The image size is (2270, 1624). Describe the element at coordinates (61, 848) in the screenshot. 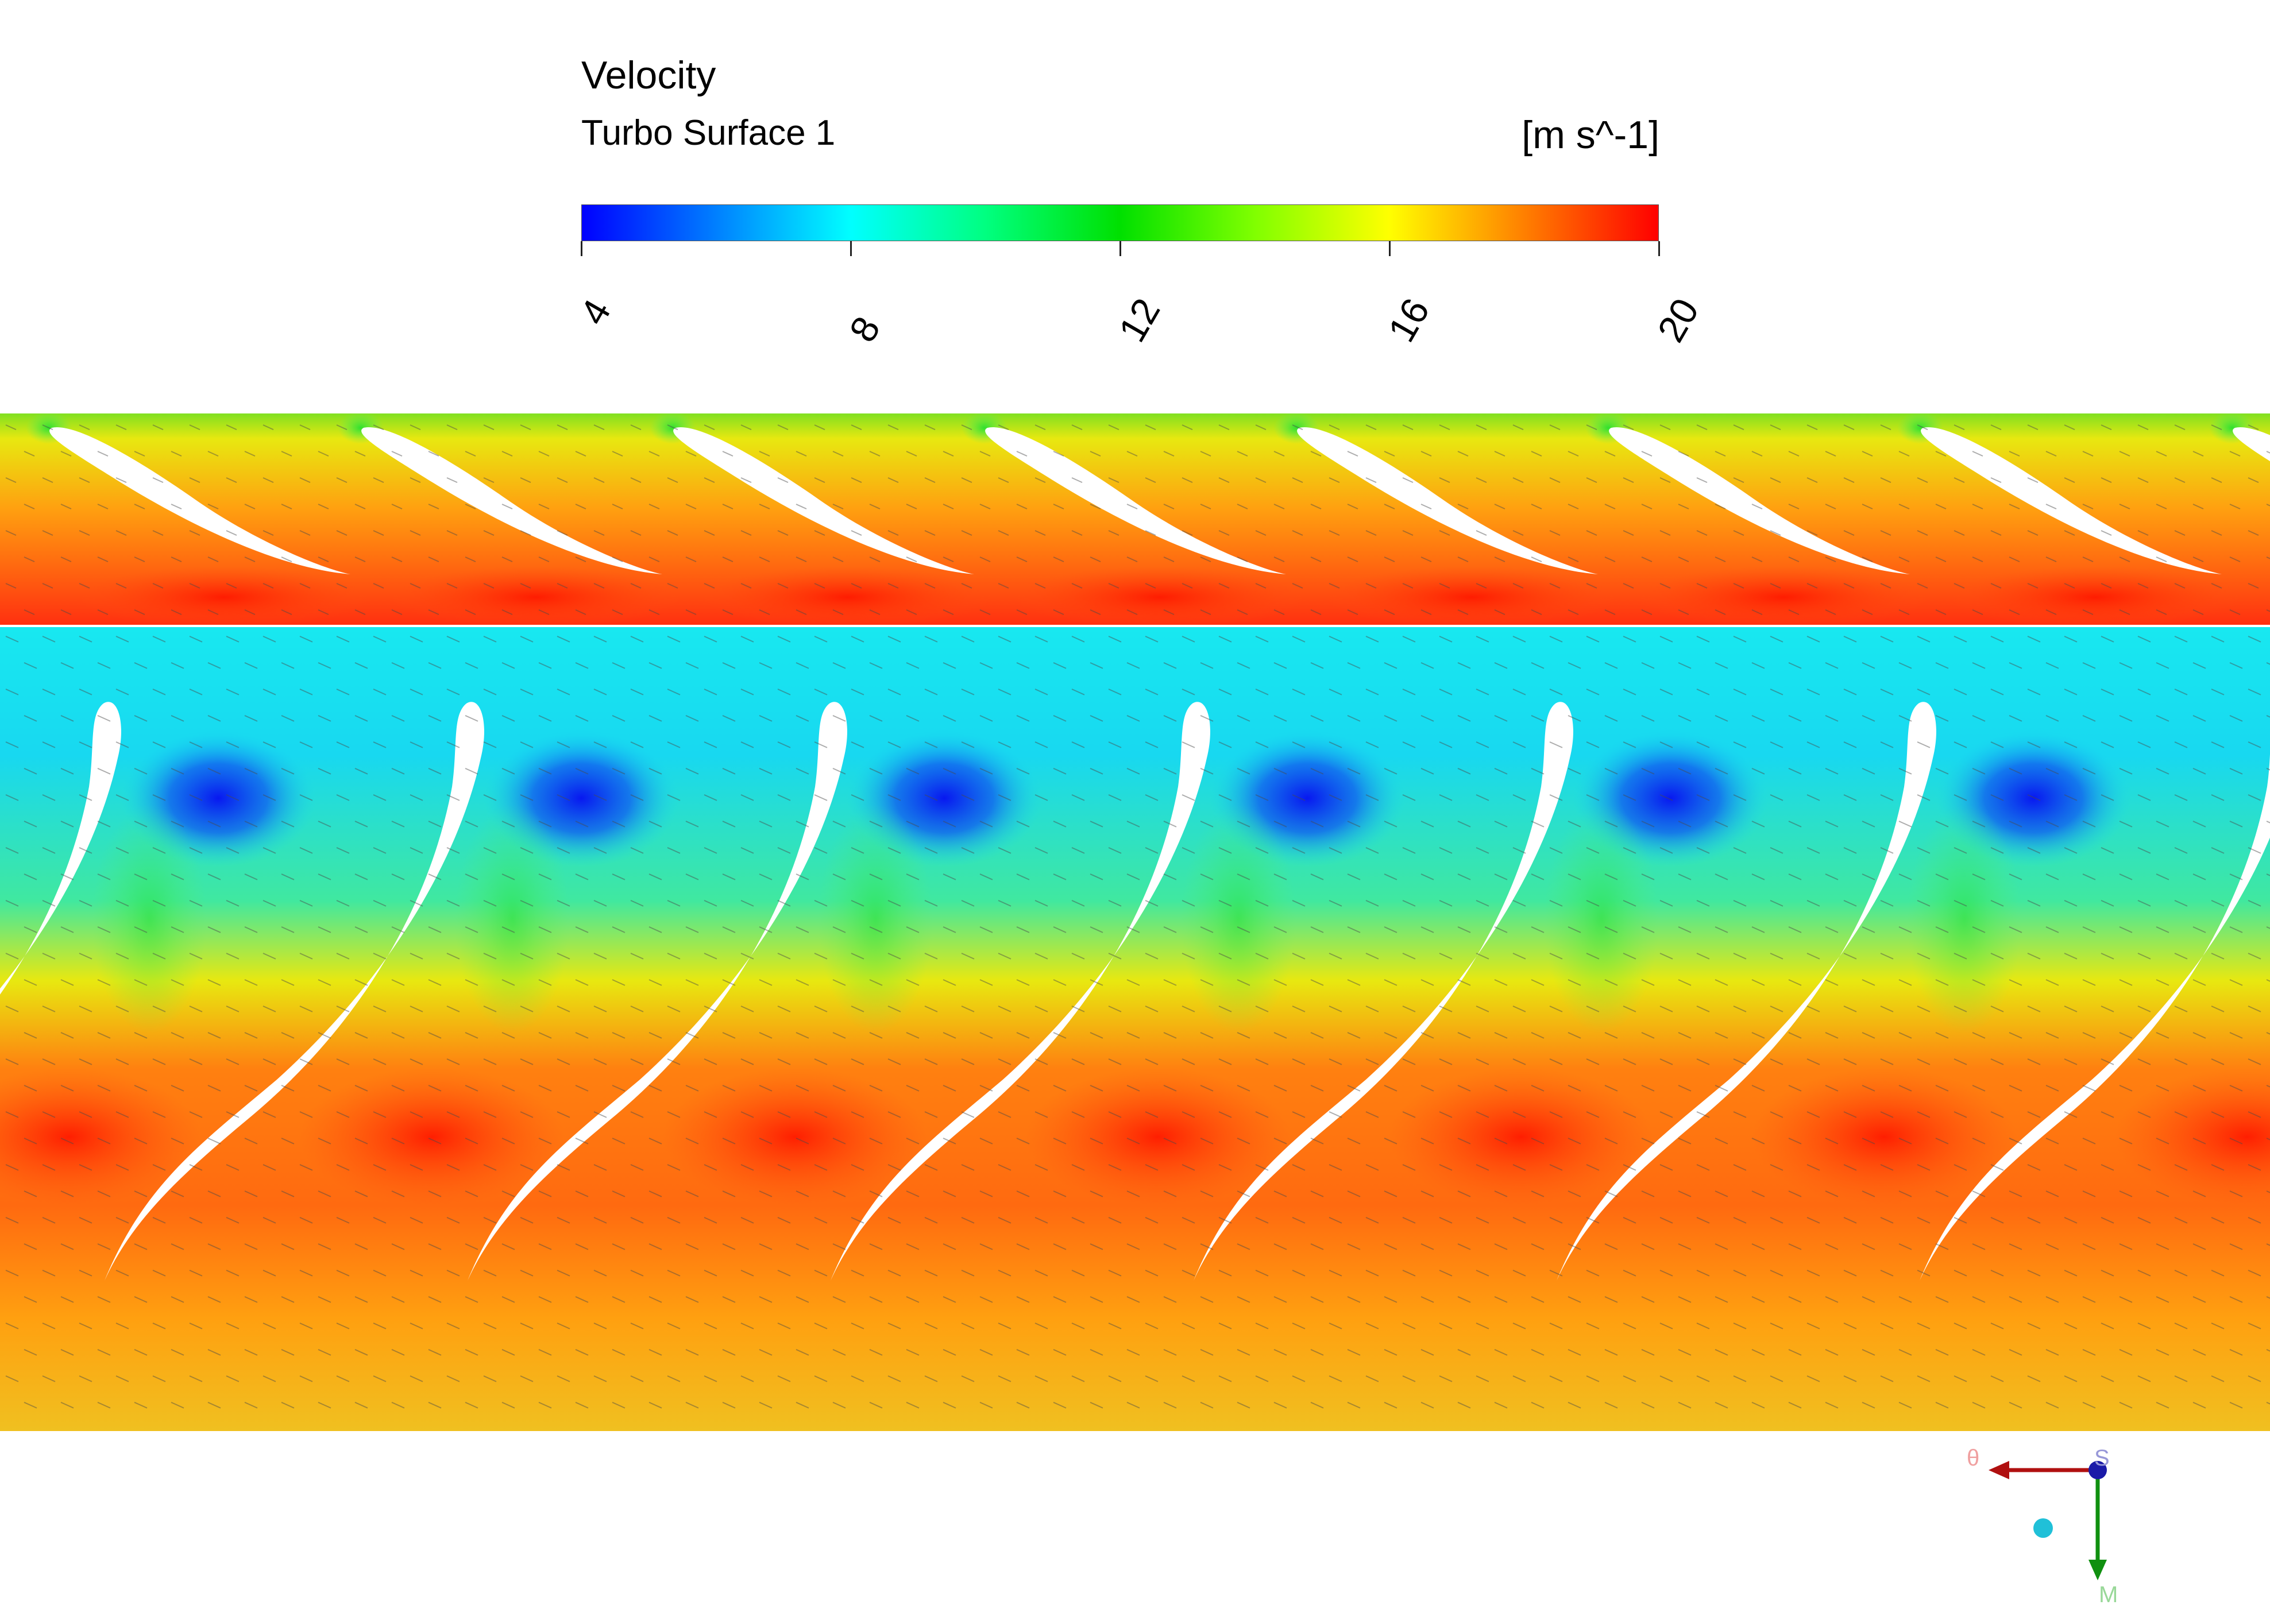

I see `lower-blade` at that location.